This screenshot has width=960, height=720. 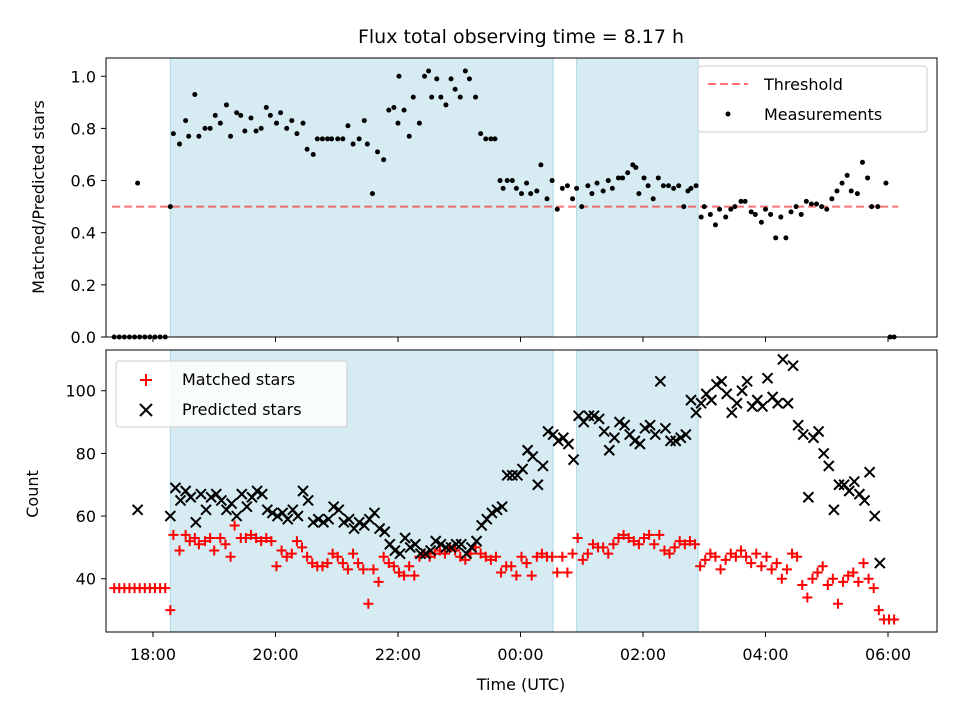 I want to click on observing-interval-band, so click(x=637, y=197).